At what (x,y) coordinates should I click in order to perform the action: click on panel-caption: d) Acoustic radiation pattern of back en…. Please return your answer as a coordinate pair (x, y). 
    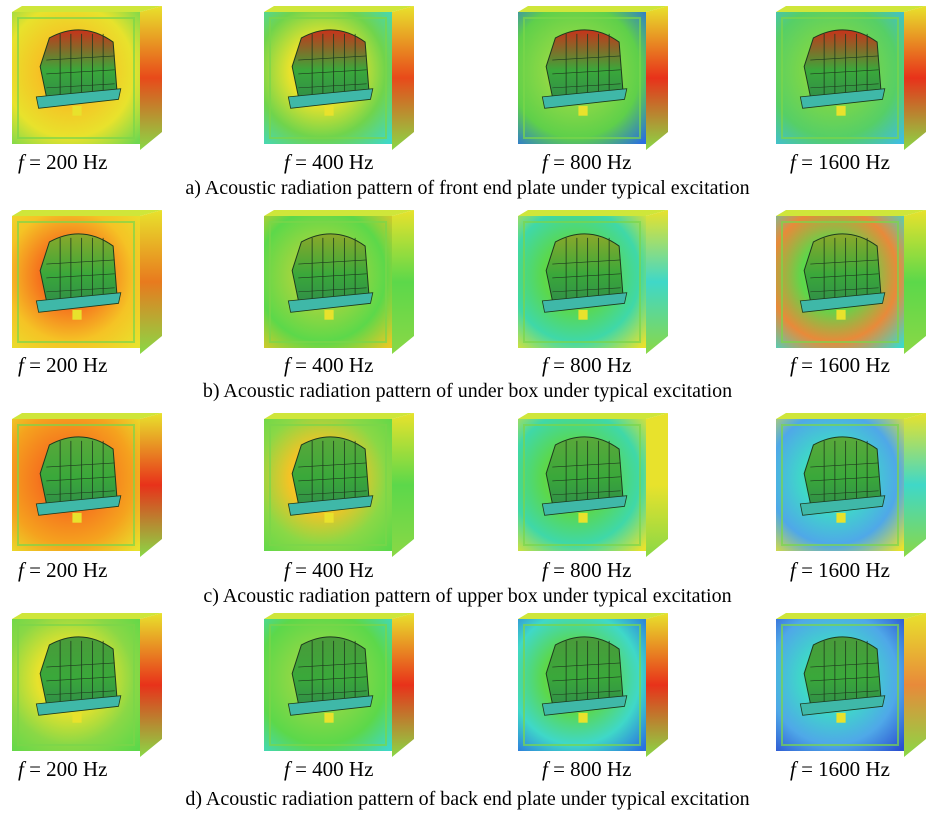
    Looking at the image, I should click on (467, 799).